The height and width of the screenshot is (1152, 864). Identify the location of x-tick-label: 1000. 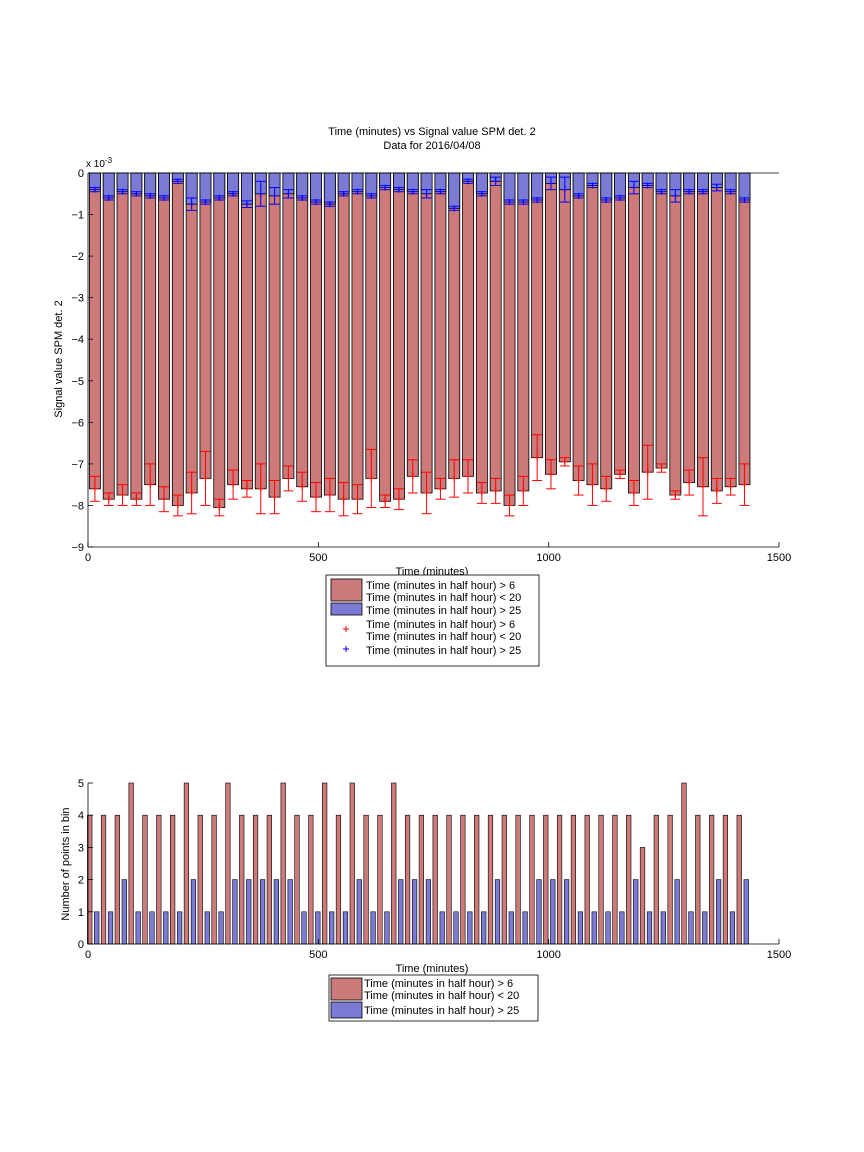
(548, 558).